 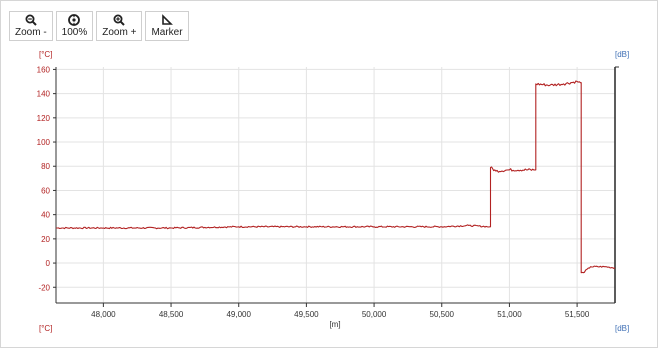 I want to click on y-tick-label: 40, so click(x=45, y=215).